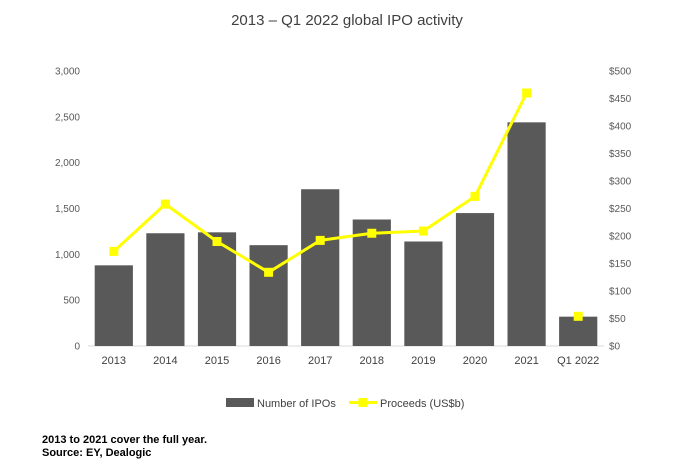  What do you see at coordinates (217, 241) in the screenshot?
I see `proceeds-marker-2015` at bounding box center [217, 241].